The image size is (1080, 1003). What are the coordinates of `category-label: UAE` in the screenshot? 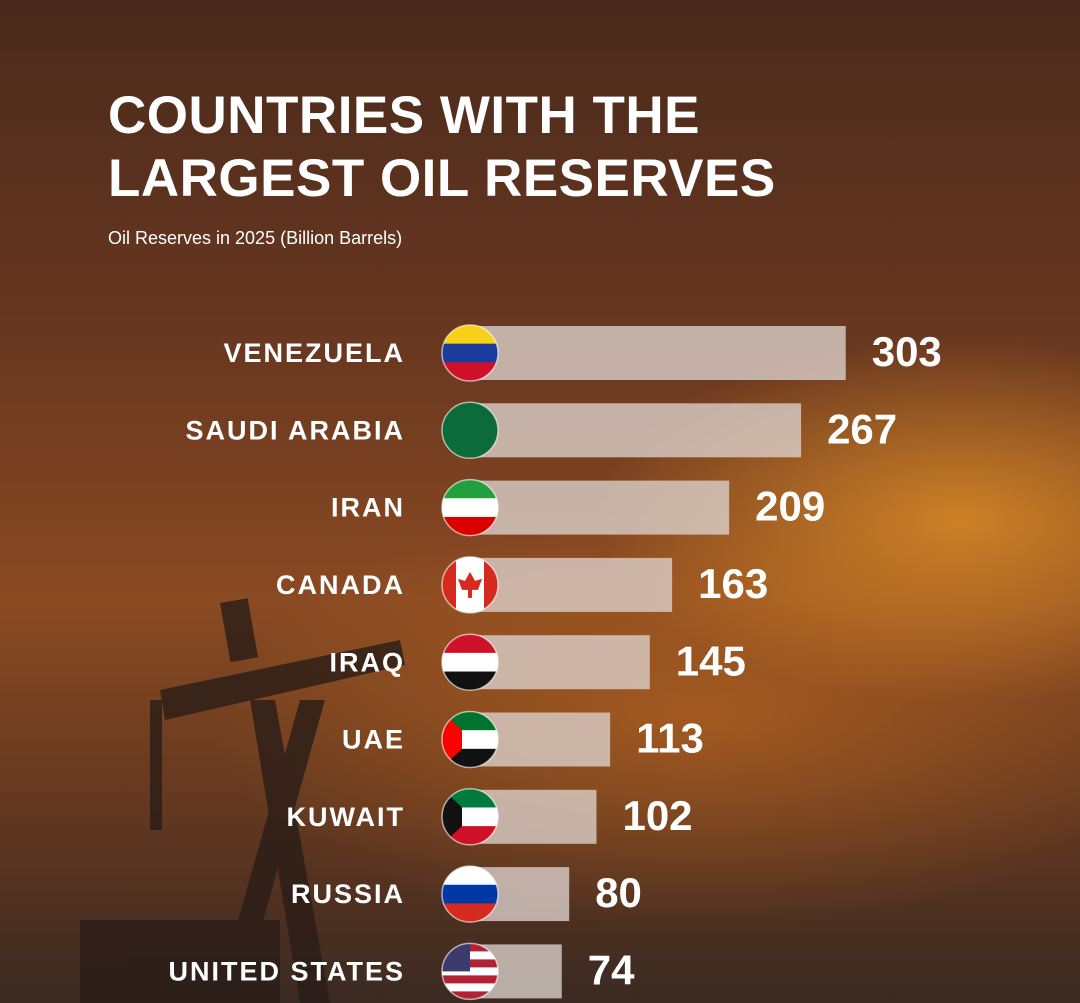 It's located at (373, 740).